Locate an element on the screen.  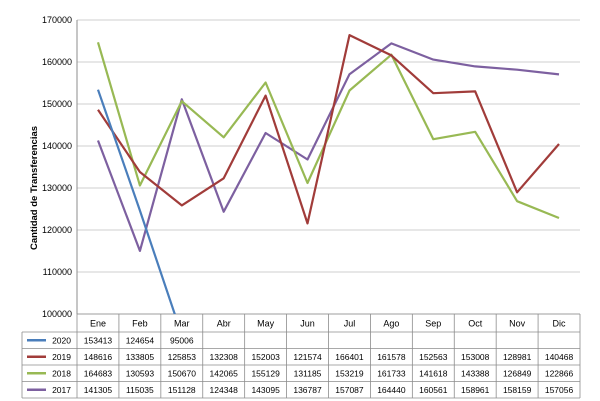
table-cell: 153413 is located at coordinates (98, 340).